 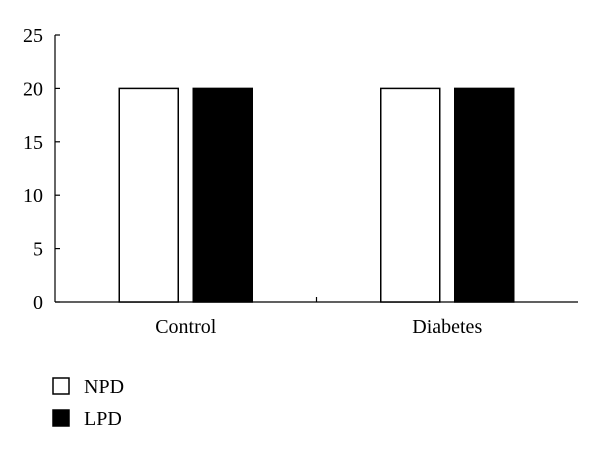 What do you see at coordinates (222, 195) in the screenshot?
I see `bar-lpd-control` at bounding box center [222, 195].